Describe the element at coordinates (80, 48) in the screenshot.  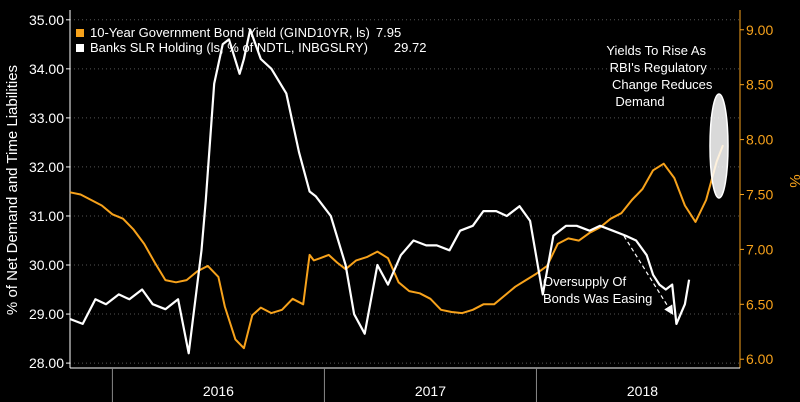
I see `legend-swatch-slr` at that location.